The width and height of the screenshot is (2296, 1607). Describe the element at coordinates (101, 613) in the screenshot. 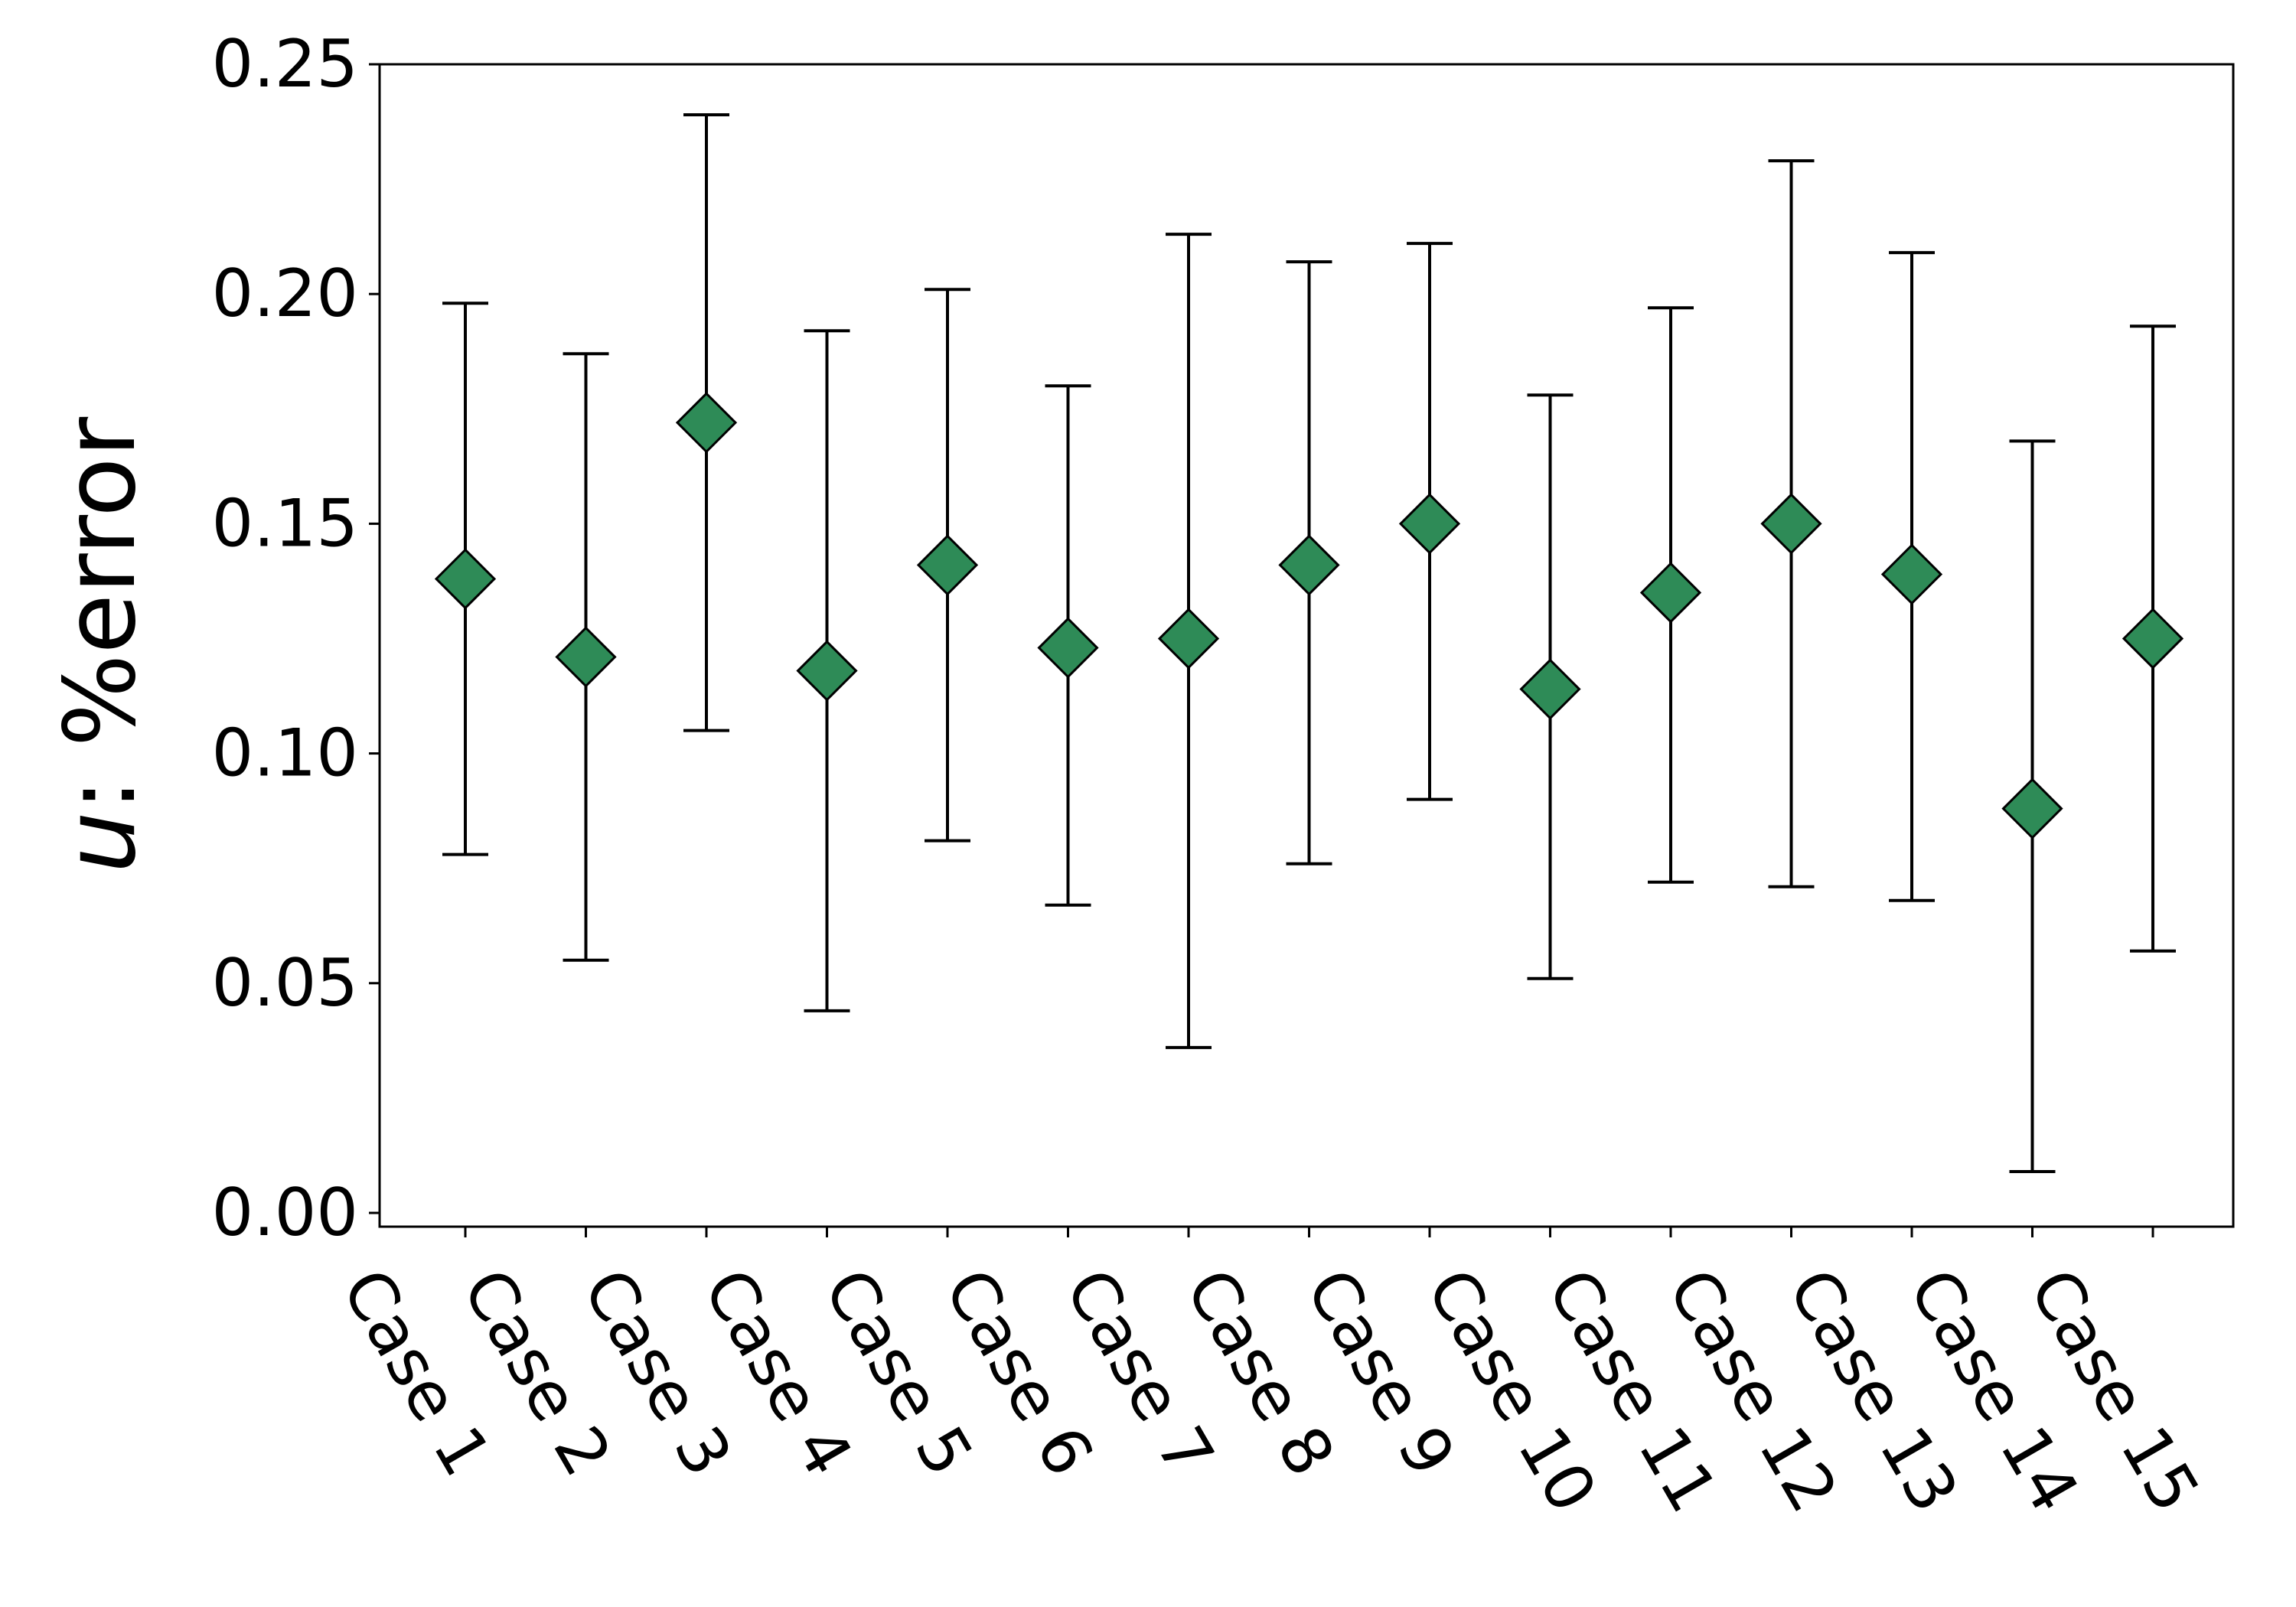

I see `y-axis-label-rest: : %error` at that location.